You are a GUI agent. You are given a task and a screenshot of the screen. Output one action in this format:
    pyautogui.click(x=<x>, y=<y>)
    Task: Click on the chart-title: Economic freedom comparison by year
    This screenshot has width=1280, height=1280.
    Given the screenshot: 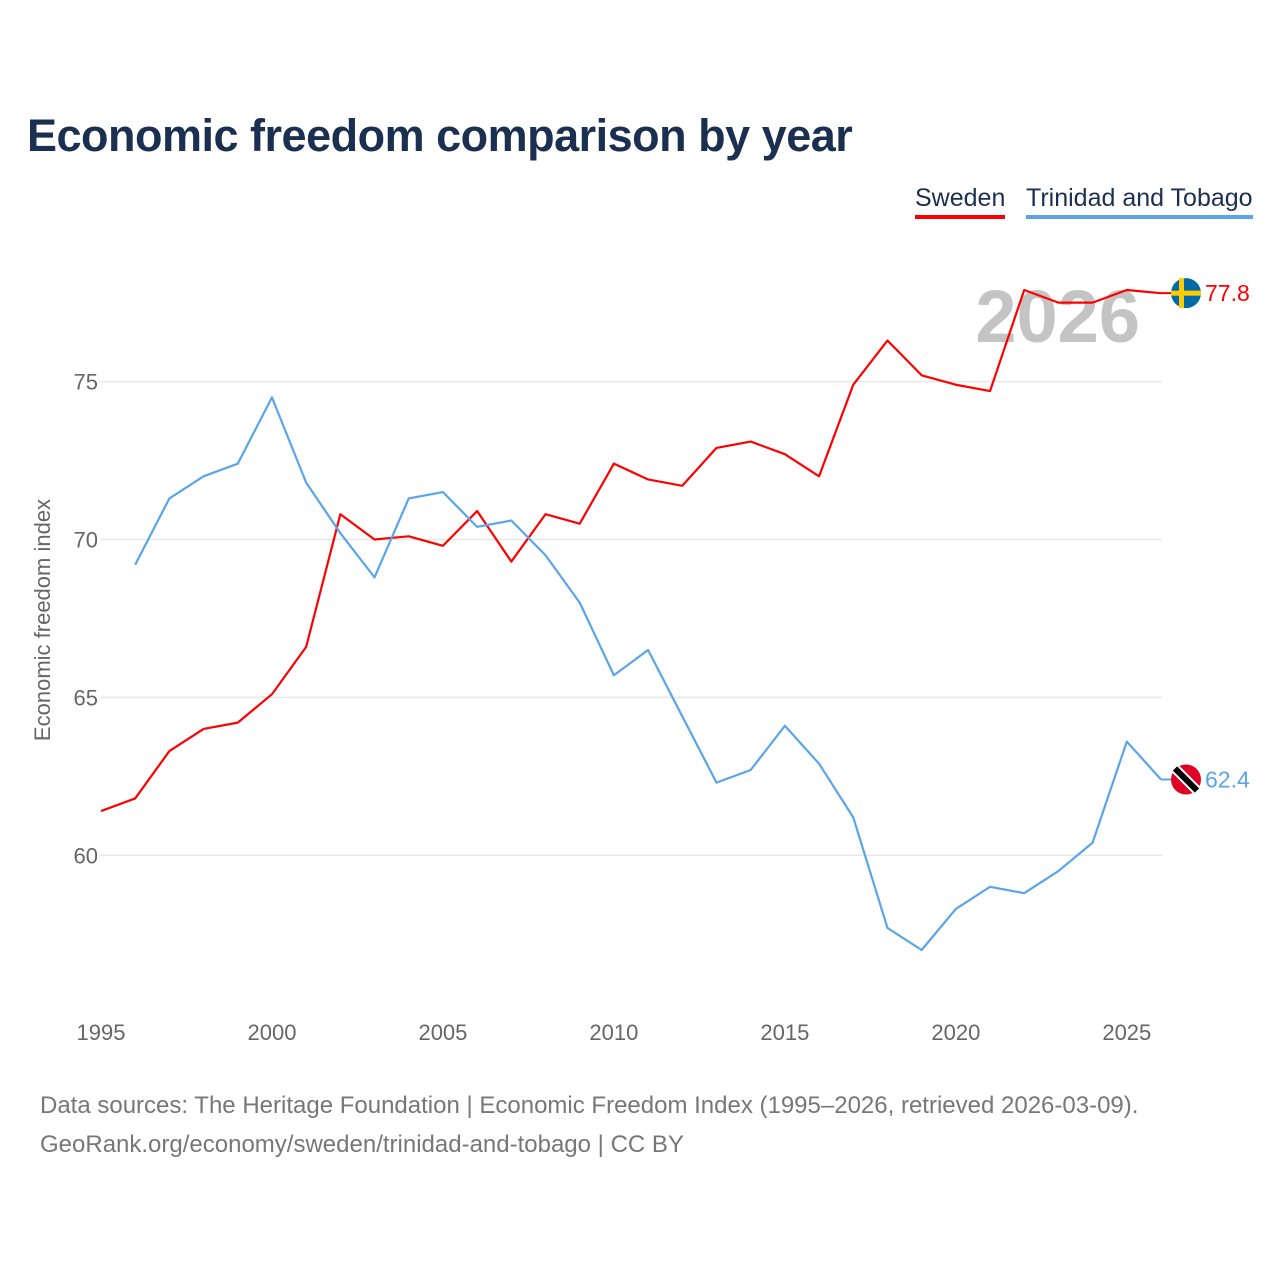 What is the action you would take?
    pyautogui.click(x=440, y=135)
    